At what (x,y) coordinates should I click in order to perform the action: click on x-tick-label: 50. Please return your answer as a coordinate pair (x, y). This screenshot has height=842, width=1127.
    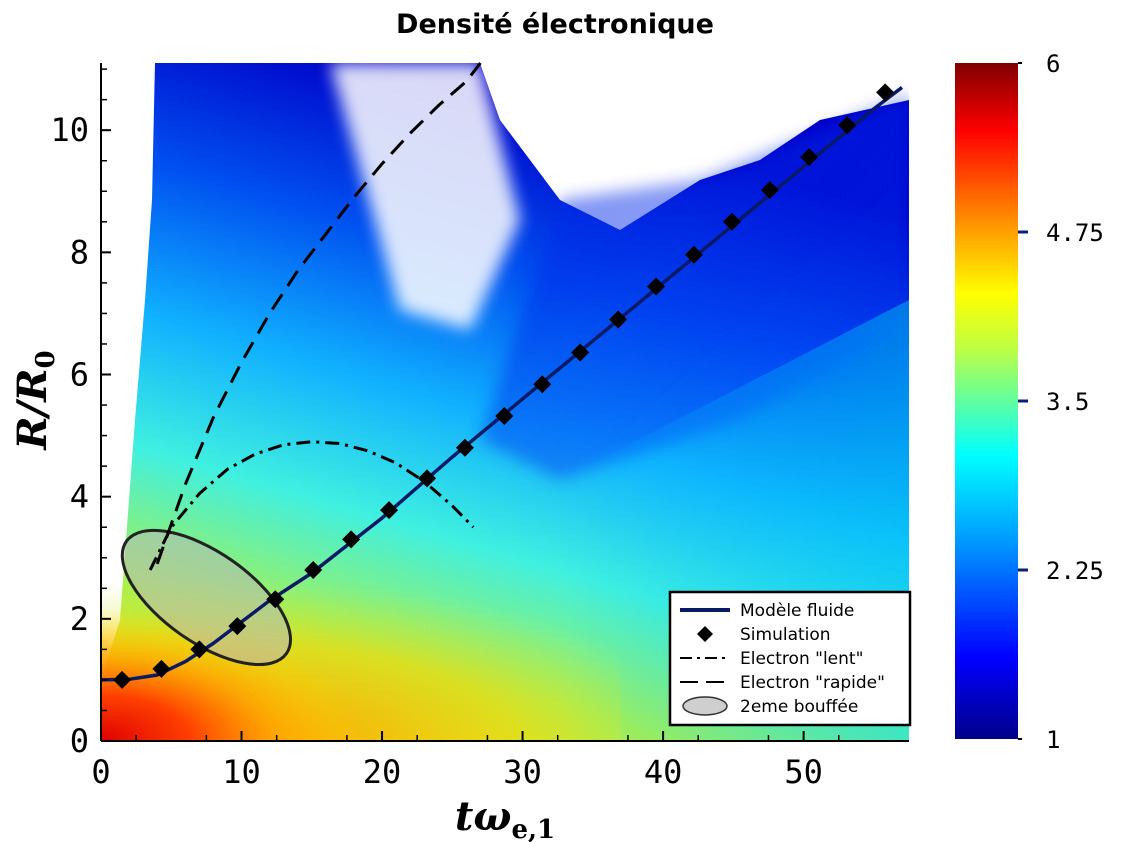
    Looking at the image, I should click on (803, 772).